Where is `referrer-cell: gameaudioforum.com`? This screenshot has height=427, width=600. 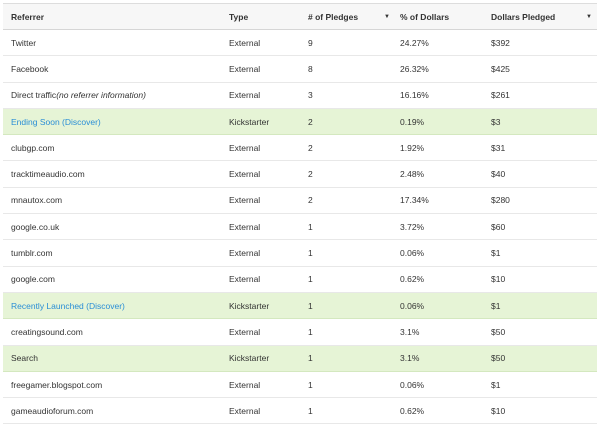 referrer-cell: gameaudioforum.com is located at coordinates (52, 410).